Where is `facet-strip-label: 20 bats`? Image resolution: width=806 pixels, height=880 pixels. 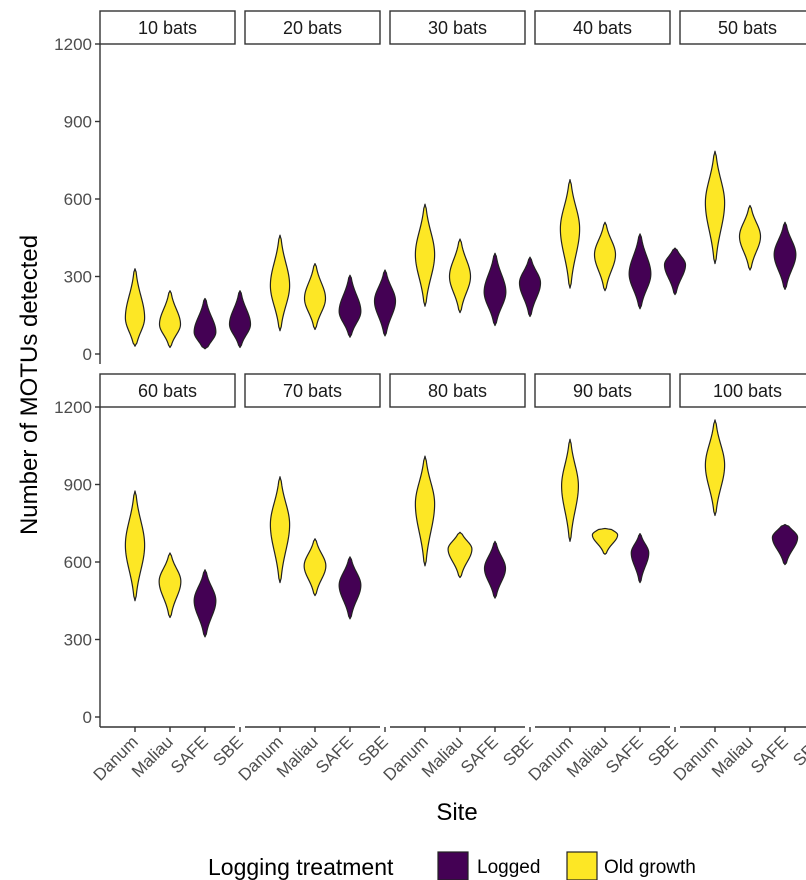 facet-strip-label: 20 bats is located at coordinates (312, 28).